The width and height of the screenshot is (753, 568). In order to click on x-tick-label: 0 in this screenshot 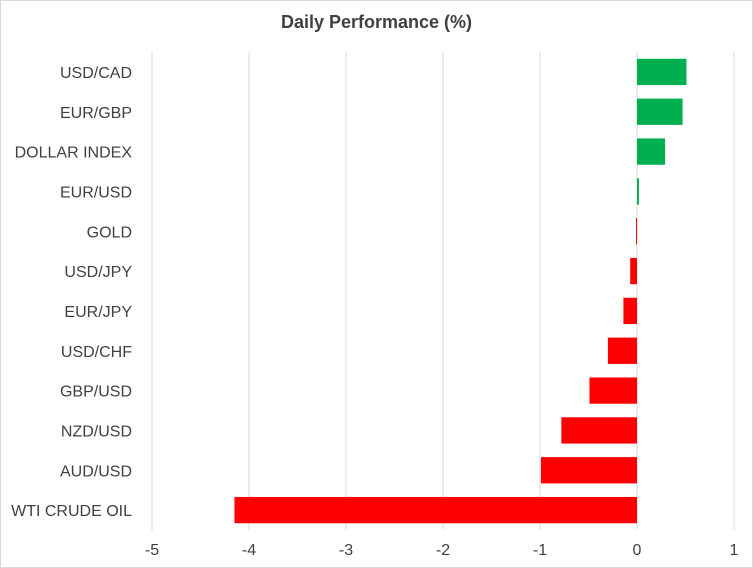, I will do `click(637, 550)`.